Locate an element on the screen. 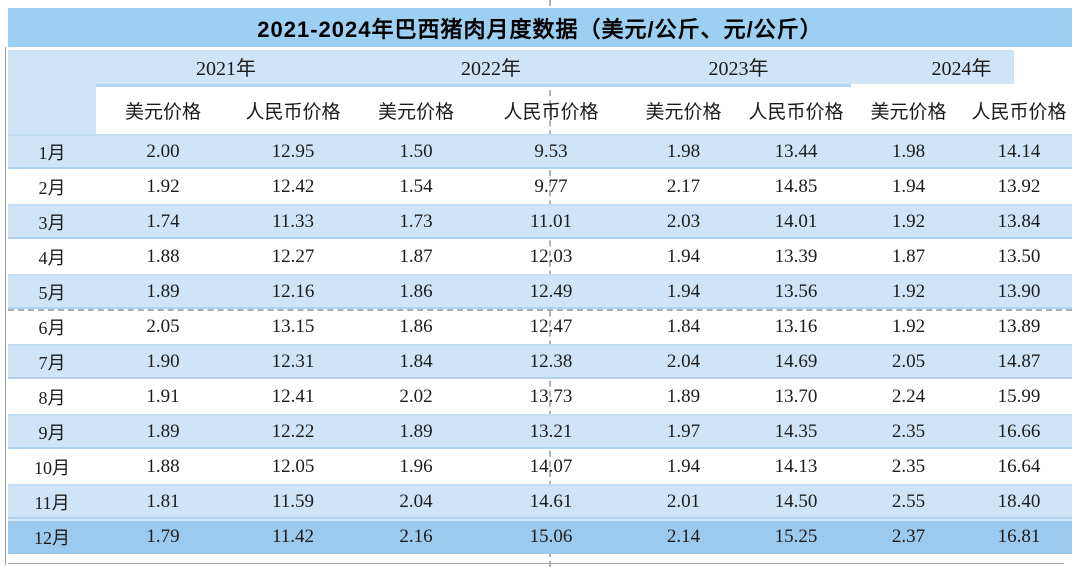  value-cell: 1.79 is located at coordinates (163, 536).